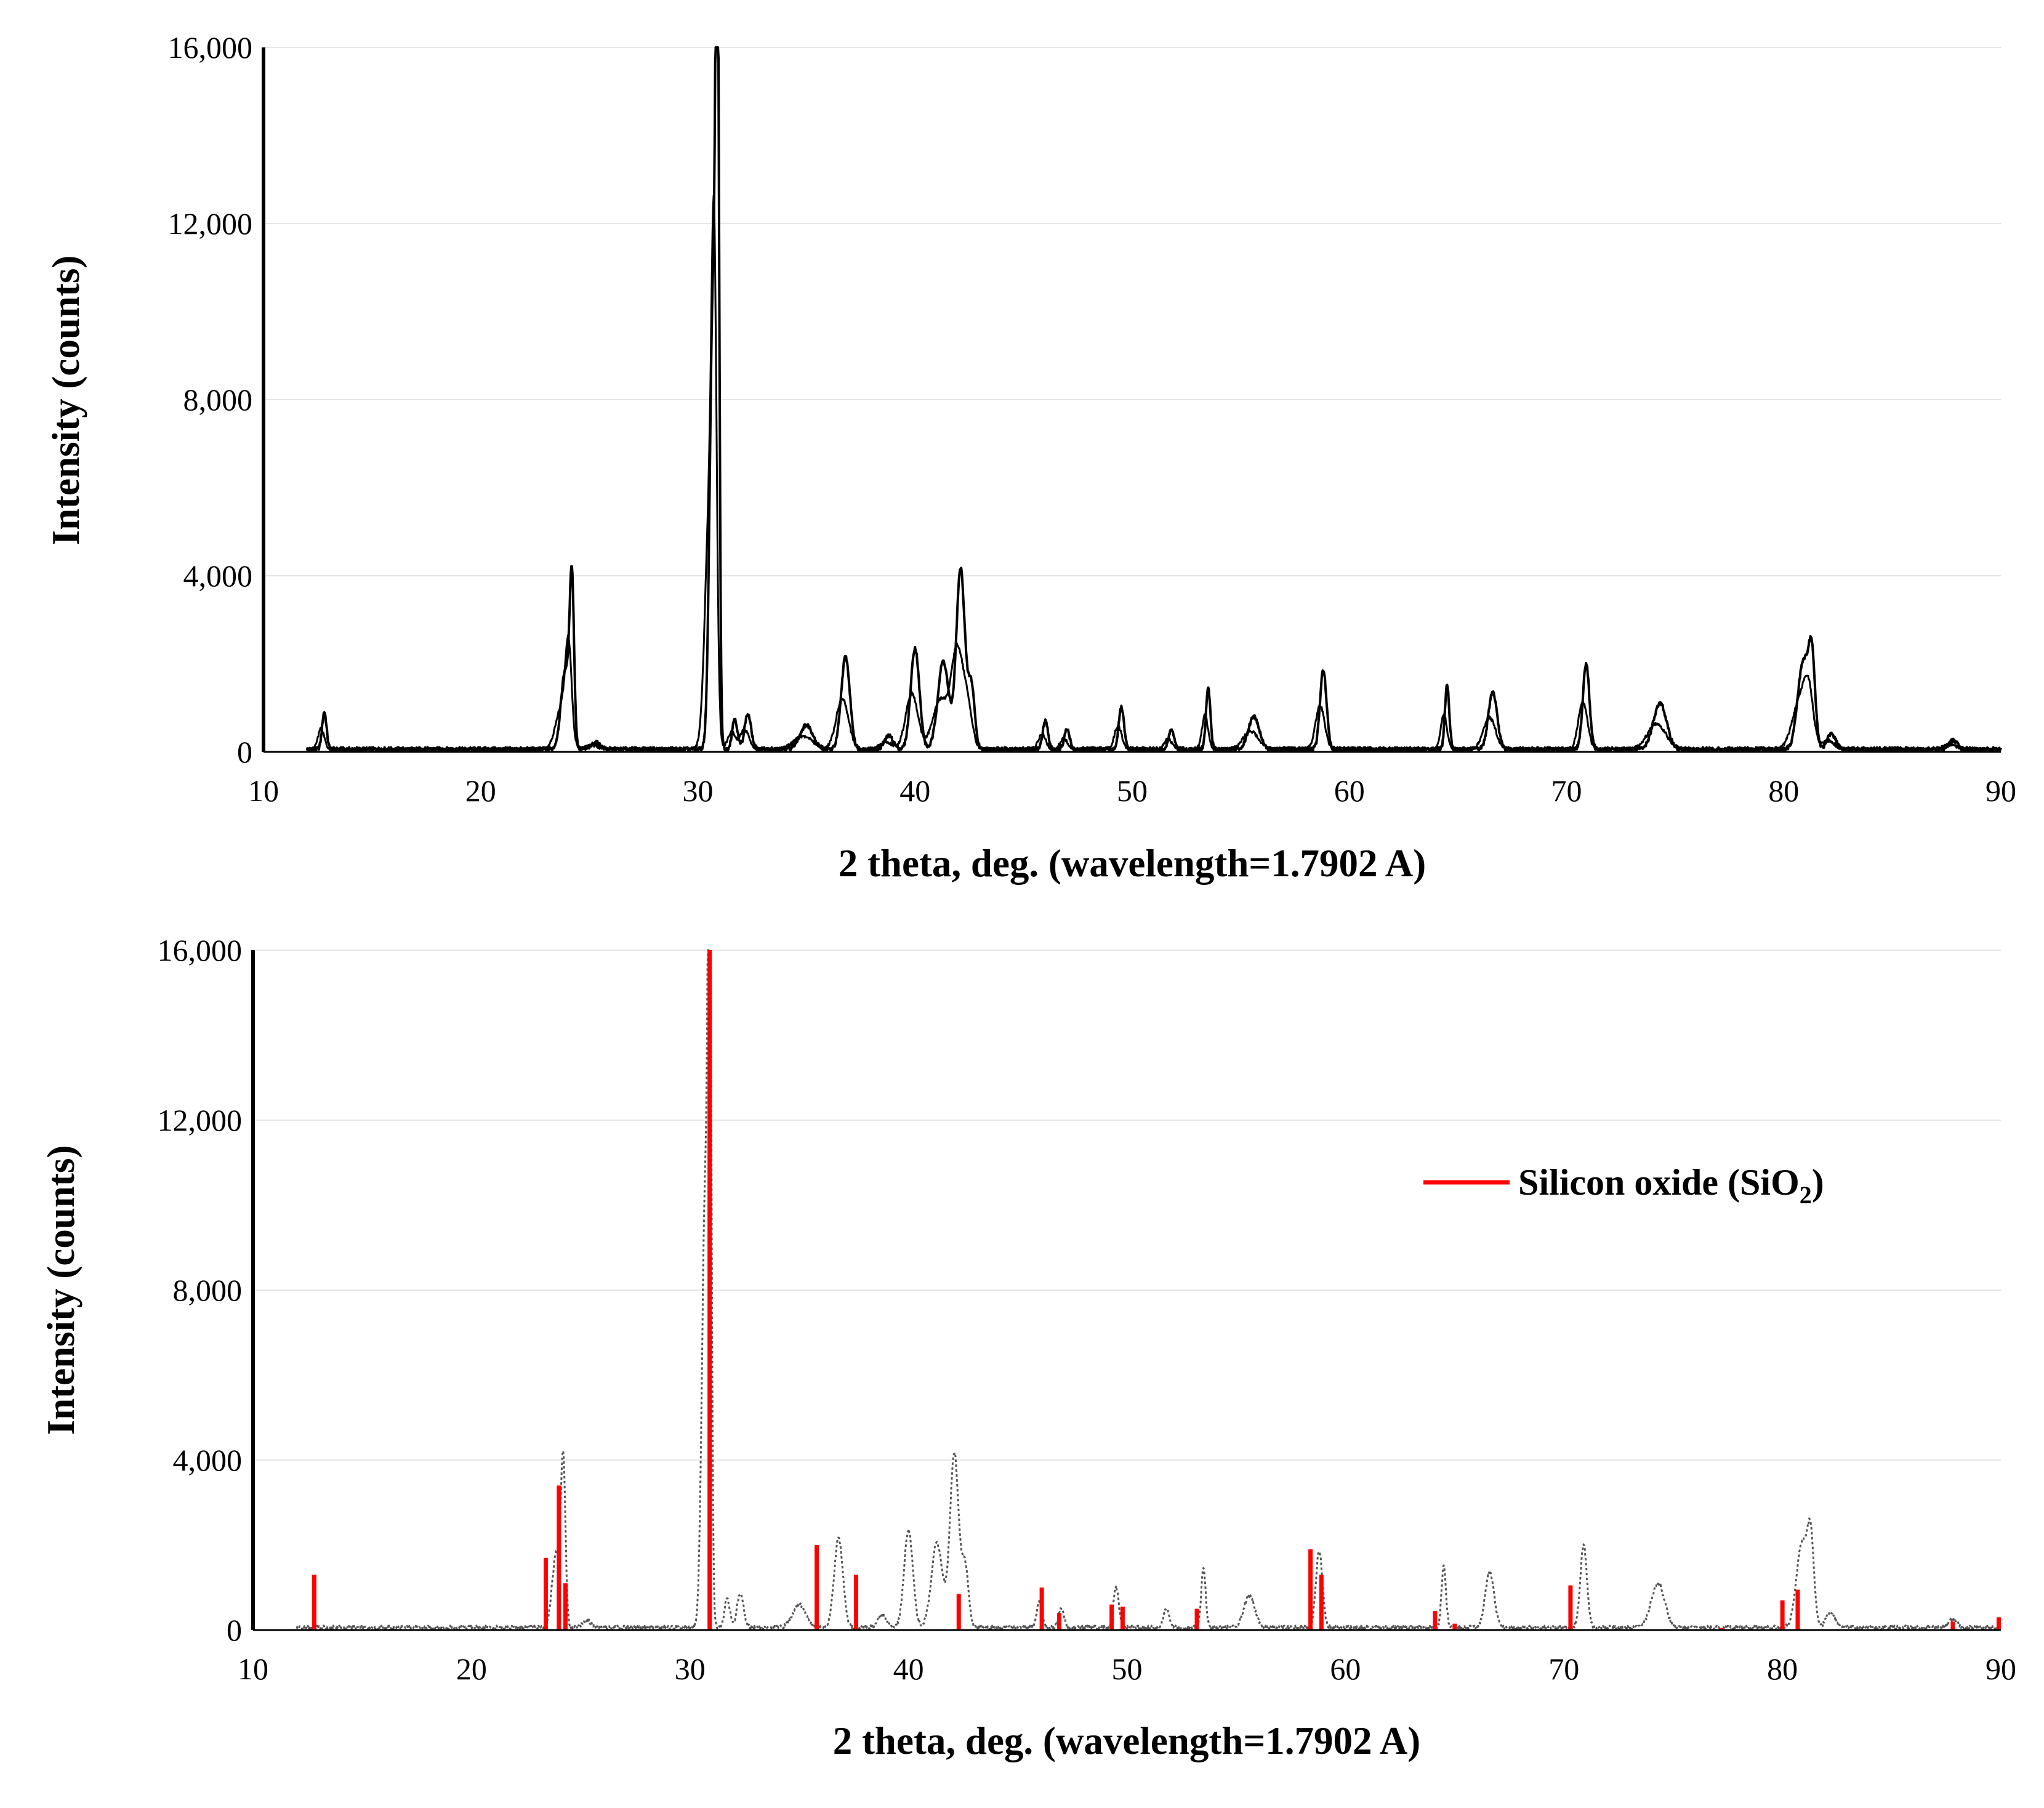 This screenshot has width=2044, height=1808. What do you see at coordinates (61, 1290) in the screenshot?
I see `bottom-y-axis-title: Intensity (counts)` at bounding box center [61, 1290].